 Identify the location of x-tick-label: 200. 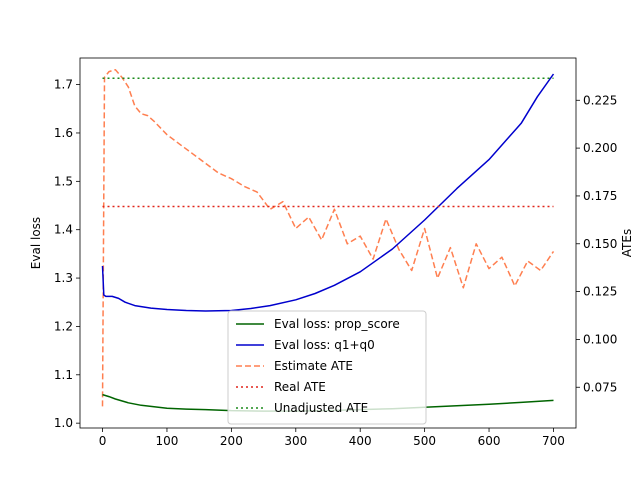
(231, 441).